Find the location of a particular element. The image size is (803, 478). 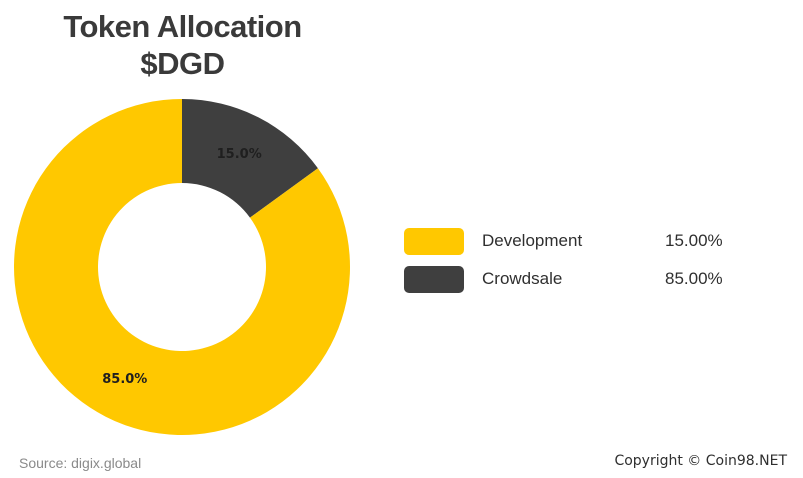

legend-item-development: Development 15.00% is located at coordinates (584, 246).